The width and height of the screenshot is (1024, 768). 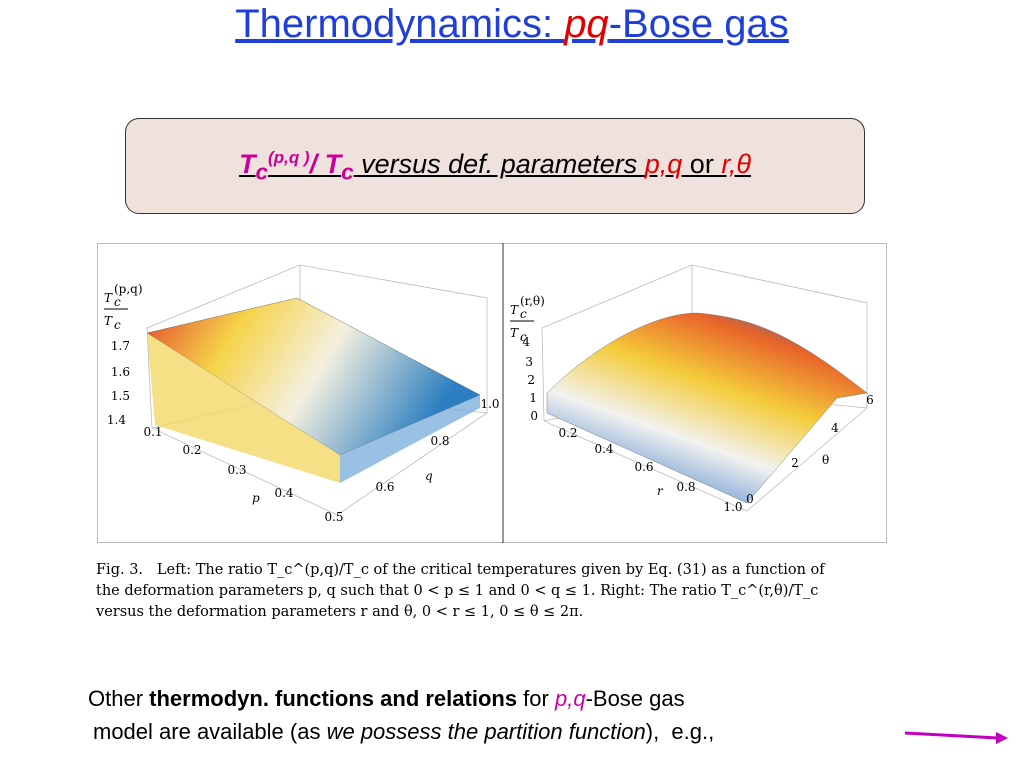 I want to click on title: Thermodynamics: pq-Bose gas, so click(x=512, y=24).